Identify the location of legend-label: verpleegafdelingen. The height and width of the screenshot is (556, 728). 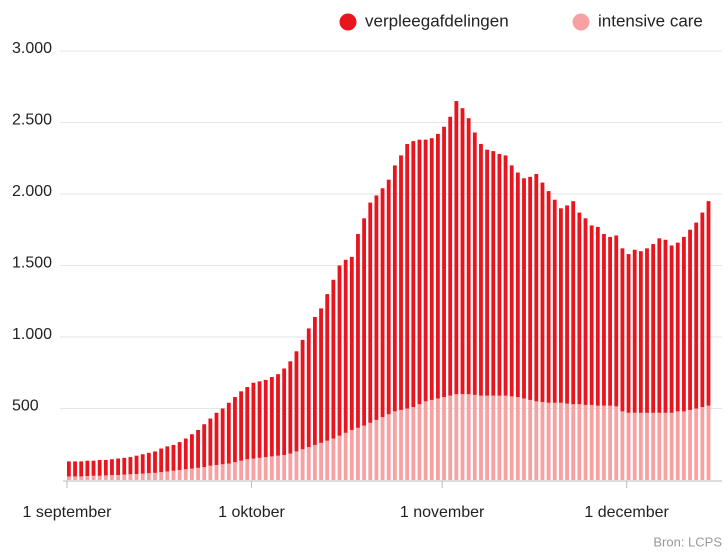
(437, 20).